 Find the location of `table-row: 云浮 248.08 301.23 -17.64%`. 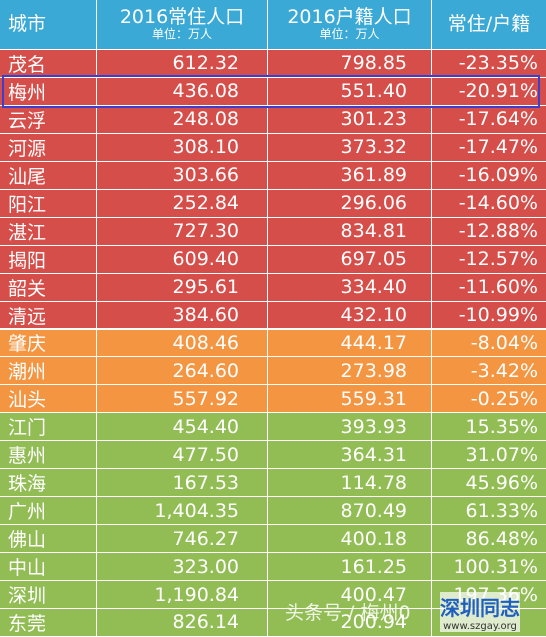

table-row: 云浮 248.08 301.23 -17.64% is located at coordinates (273, 119).